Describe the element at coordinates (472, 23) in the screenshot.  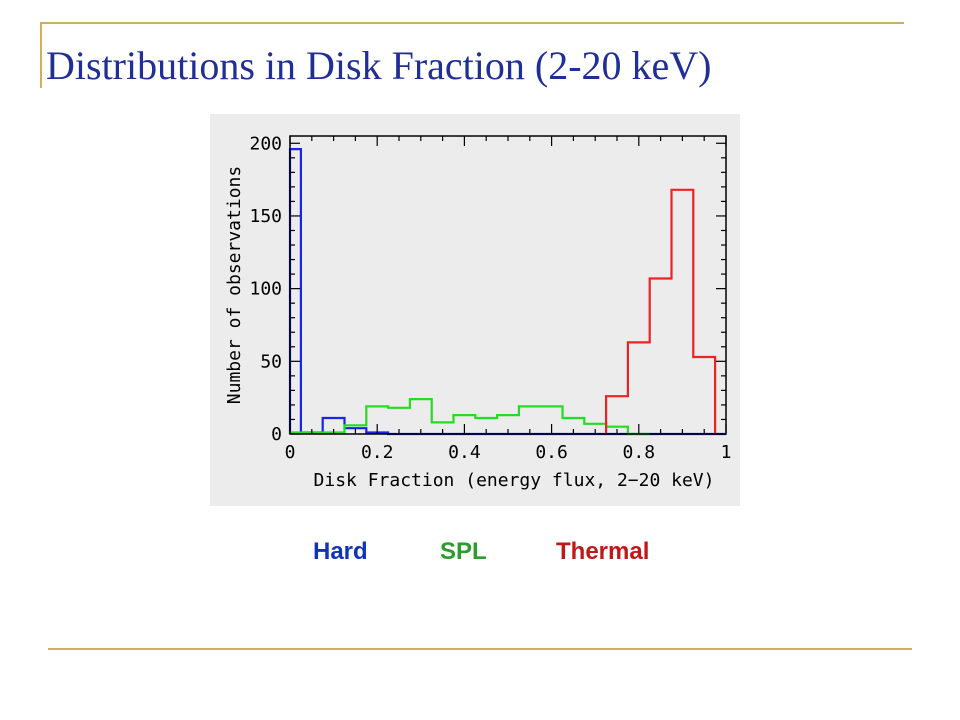
I see `top-rule` at that location.